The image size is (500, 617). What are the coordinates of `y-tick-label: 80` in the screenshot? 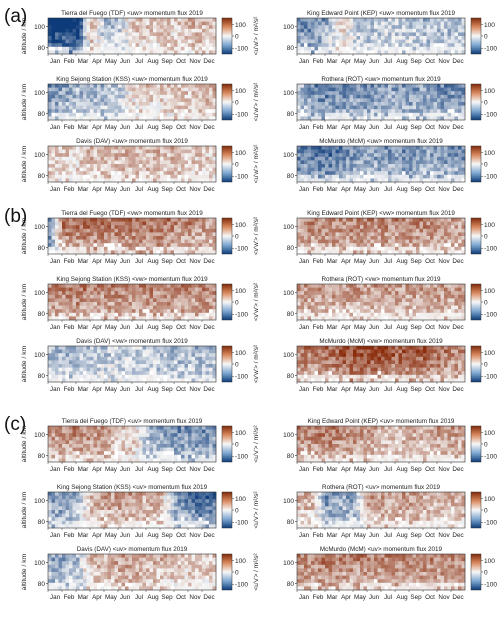 It's located at (42, 248).